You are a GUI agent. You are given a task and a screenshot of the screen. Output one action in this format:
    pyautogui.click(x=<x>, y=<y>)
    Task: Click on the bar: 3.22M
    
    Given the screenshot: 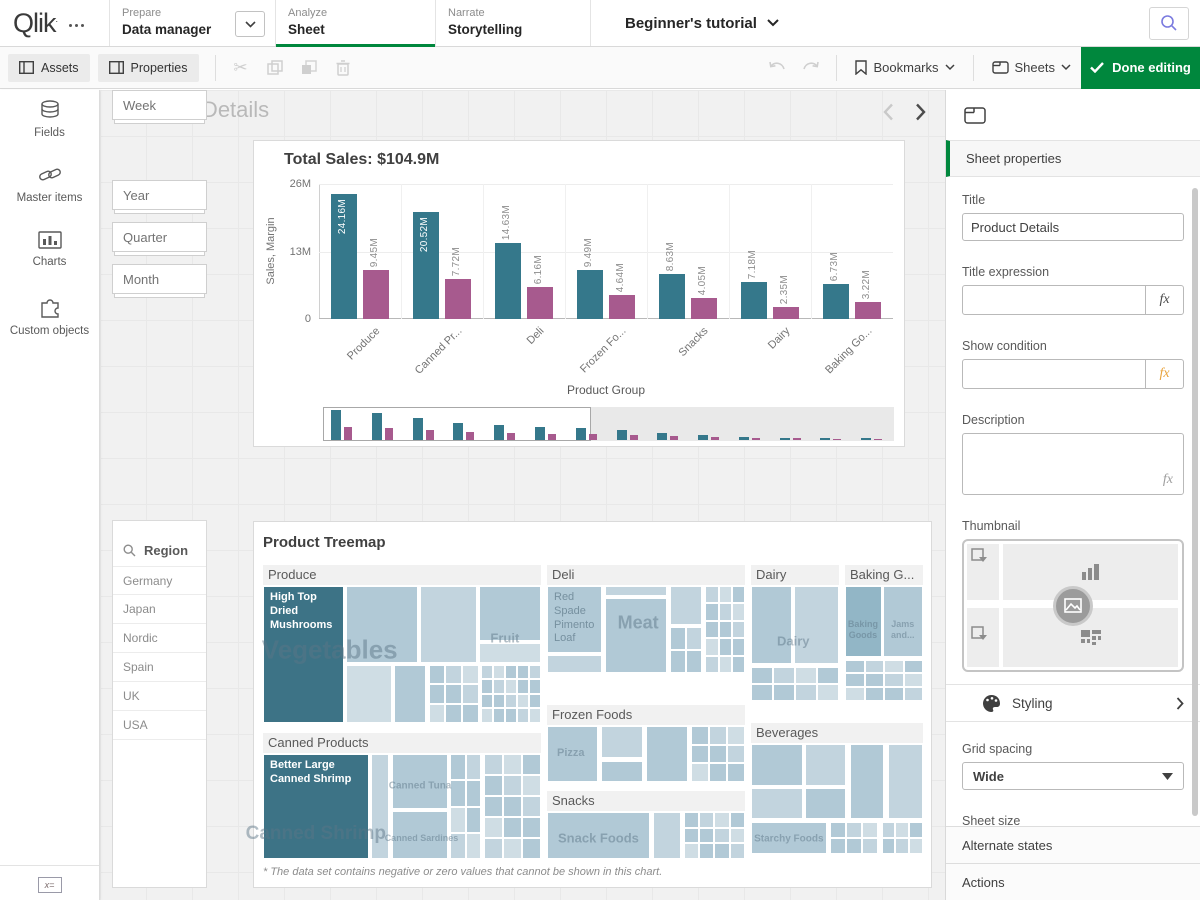 What is the action you would take?
    pyautogui.click(x=868, y=294)
    